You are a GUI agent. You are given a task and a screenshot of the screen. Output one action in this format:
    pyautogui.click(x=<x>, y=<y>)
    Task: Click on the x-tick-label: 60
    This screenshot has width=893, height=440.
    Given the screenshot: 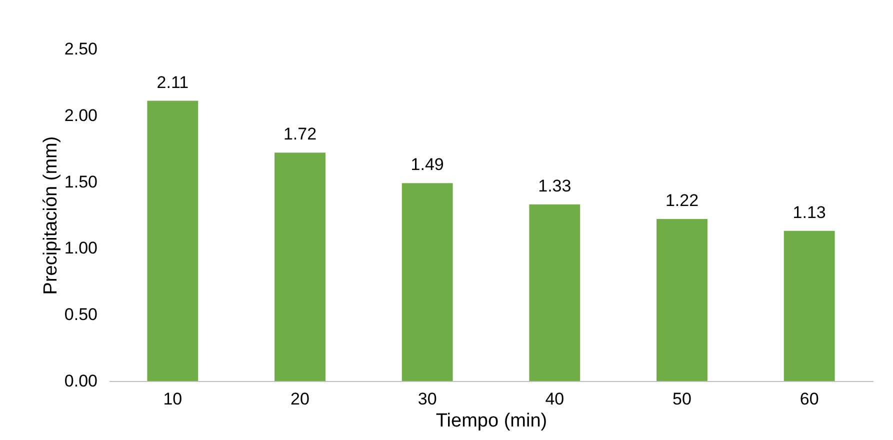 What is the action you would take?
    pyautogui.click(x=809, y=399)
    